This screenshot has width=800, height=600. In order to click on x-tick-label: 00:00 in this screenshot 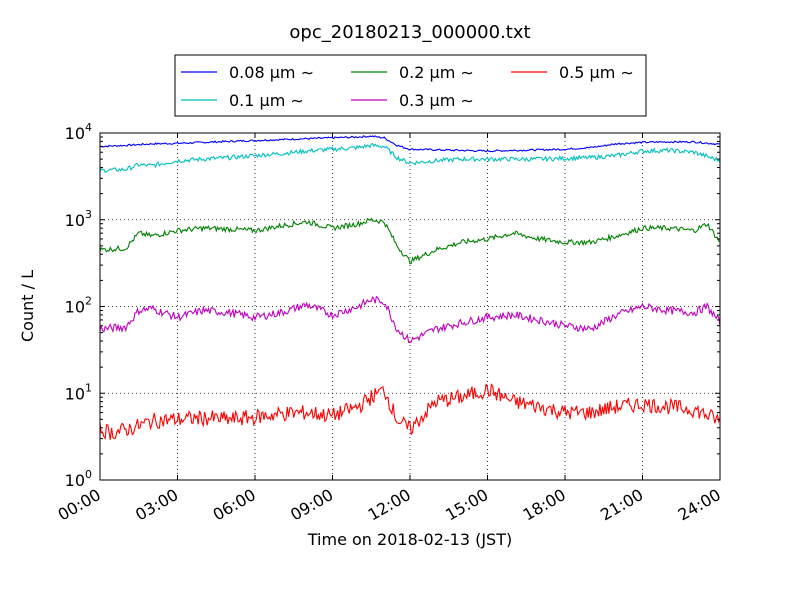, I will do `click(79, 505)`.